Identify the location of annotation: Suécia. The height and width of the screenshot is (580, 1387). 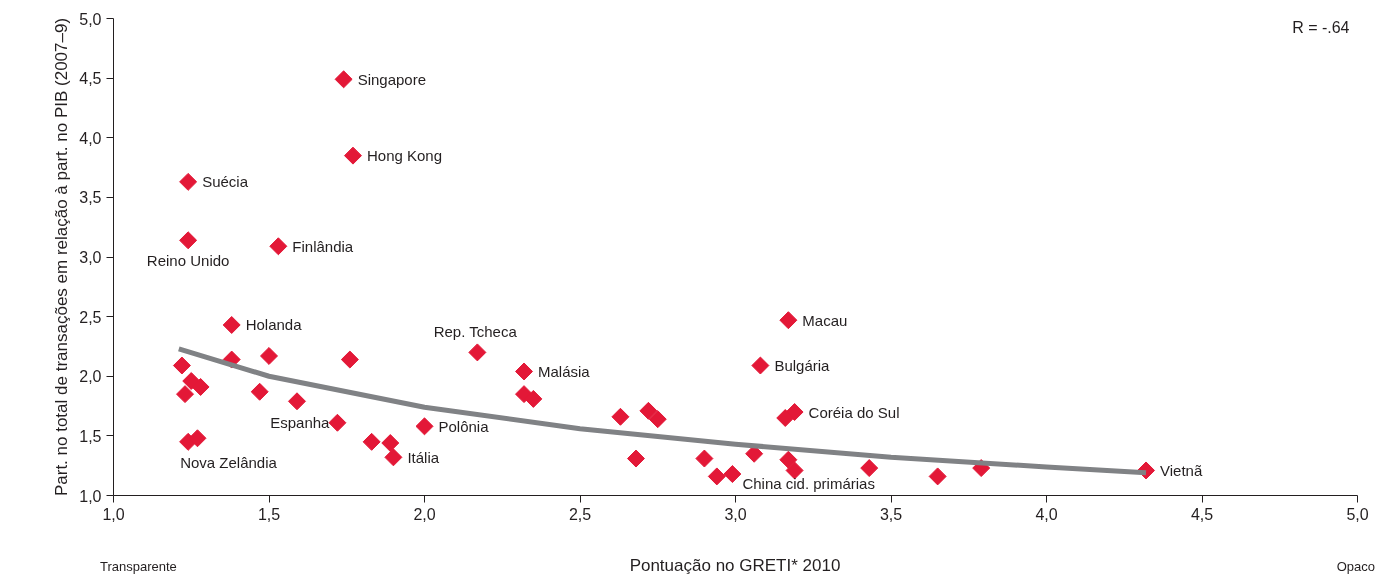
(225, 182).